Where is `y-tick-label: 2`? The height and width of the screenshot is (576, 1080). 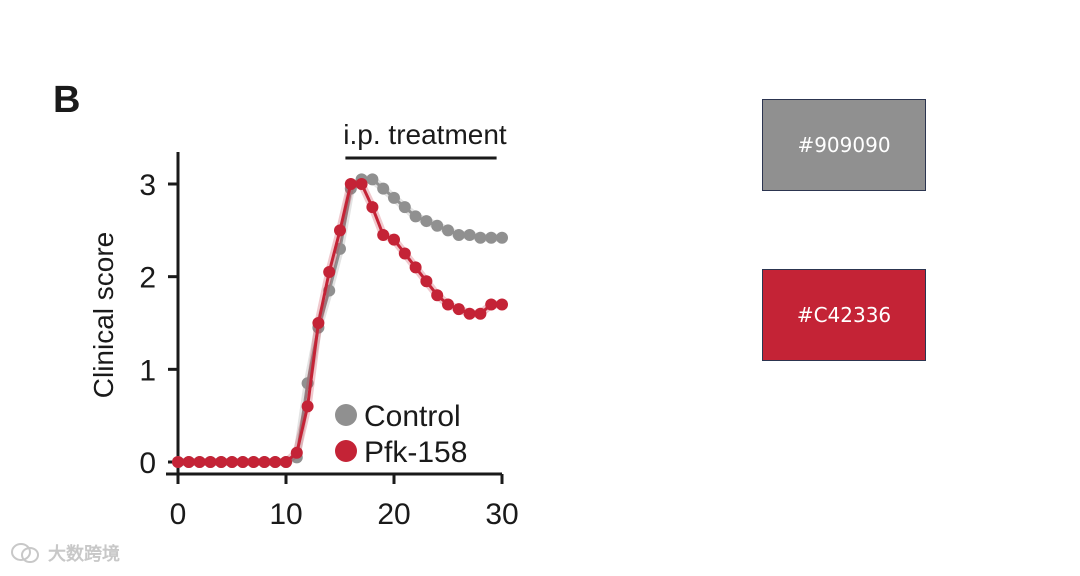
y-tick-label: 2 is located at coordinates (147, 278).